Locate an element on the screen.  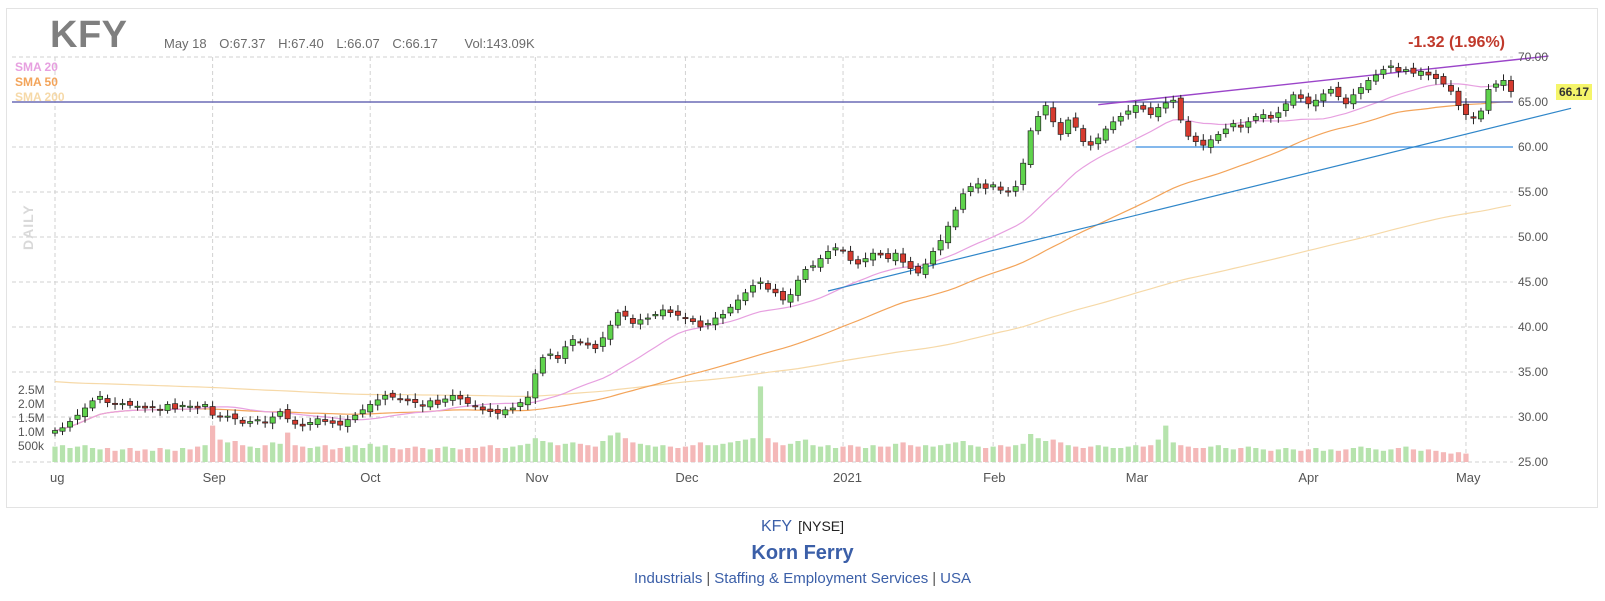
date-tick-label: Mar is located at coordinates (1137, 477).